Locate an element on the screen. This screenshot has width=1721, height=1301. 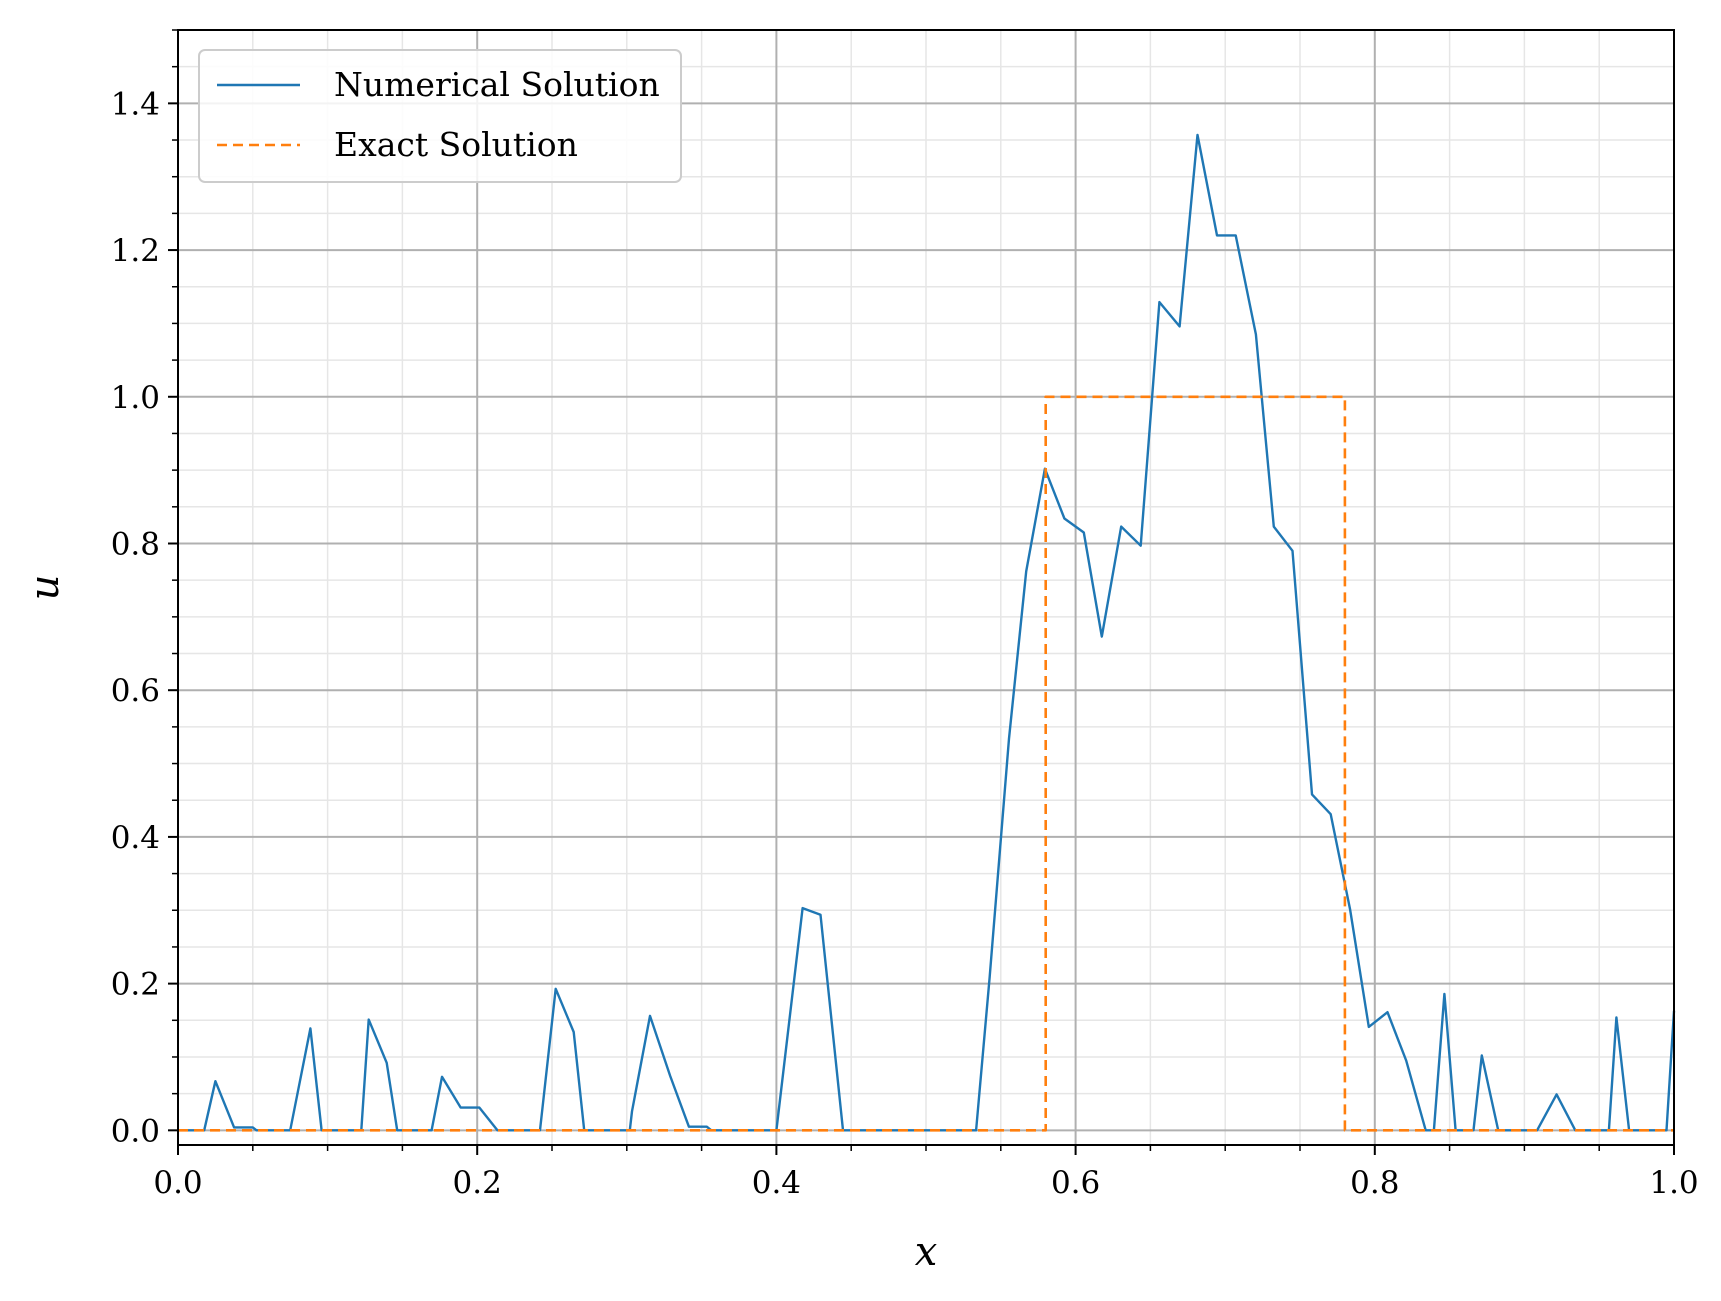
x-axis-label: x is located at coordinates (926, 1252).